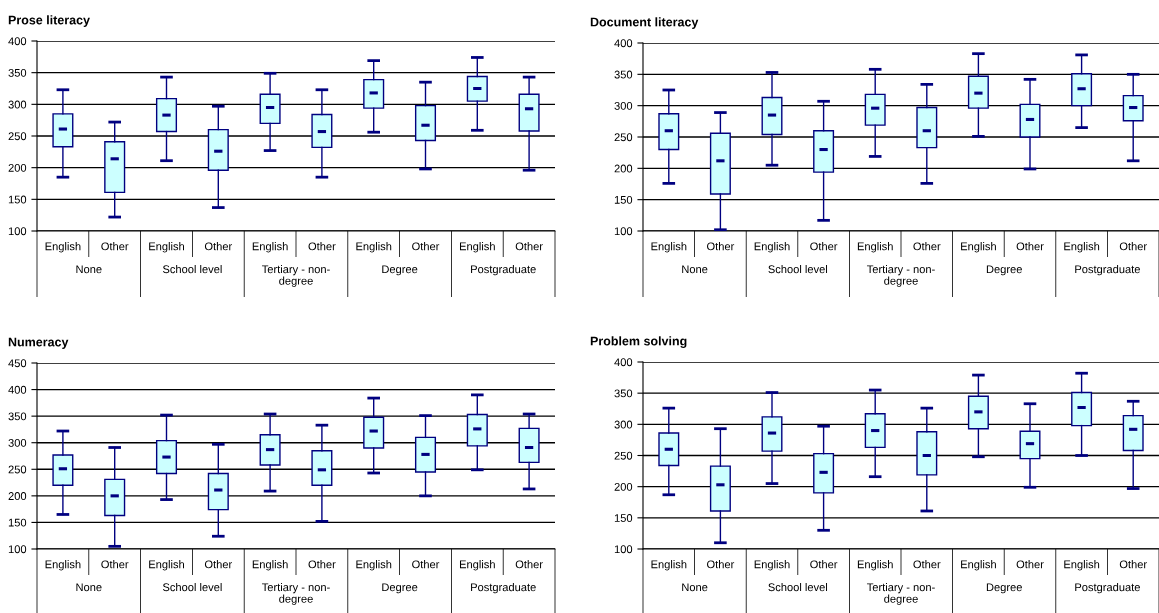 The height and width of the screenshot is (613, 1159). What do you see at coordinates (49, 21) in the screenshot?
I see `chart-title: Prose literacy` at bounding box center [49, 21].